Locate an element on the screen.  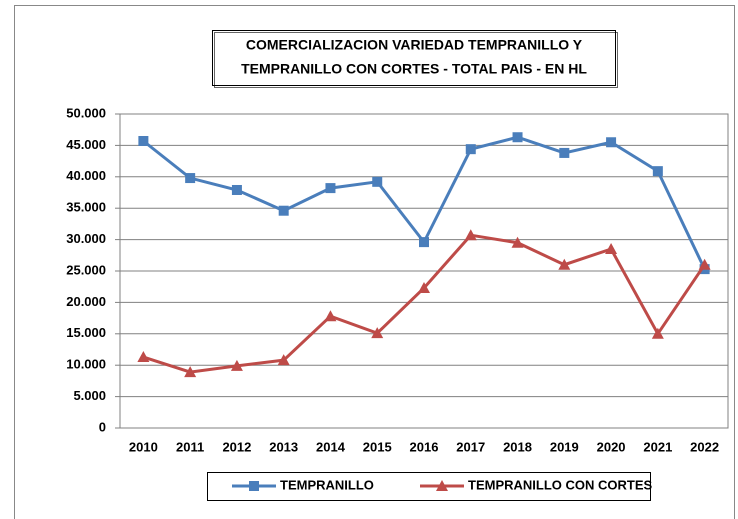
x-tick-label: 2021 is located at coordinates (657, 446).